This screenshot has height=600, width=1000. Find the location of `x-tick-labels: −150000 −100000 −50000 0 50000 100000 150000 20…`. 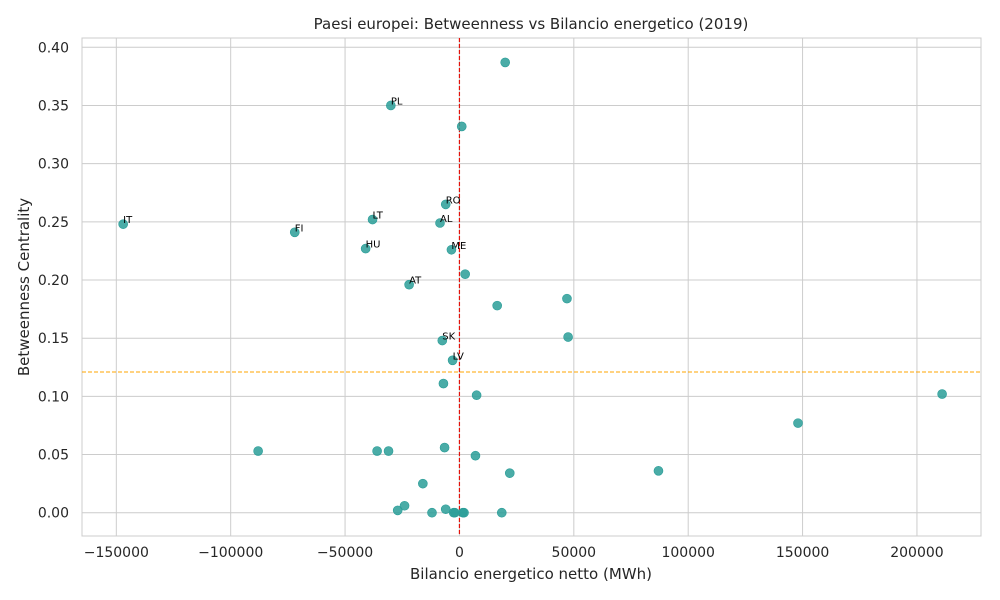

x-tick-labels: −150000 −100000 −50000 0 50000 100000 150000 20… is located at coordinates (514, 553).